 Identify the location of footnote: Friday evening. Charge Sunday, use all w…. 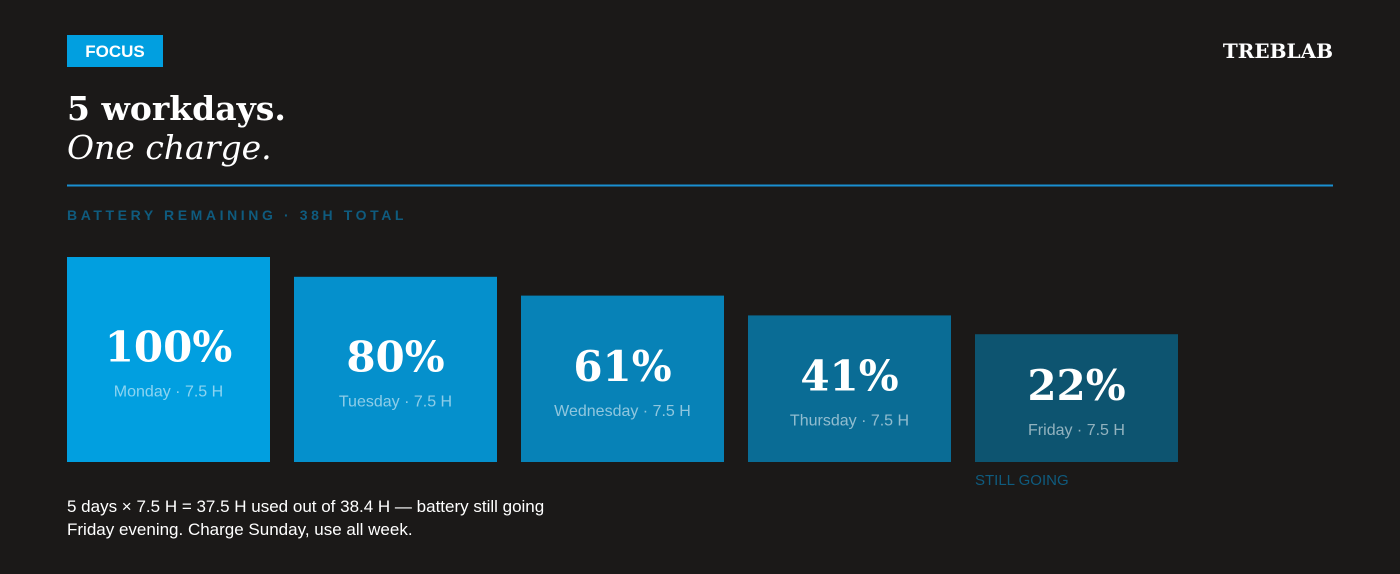
(240, 529).